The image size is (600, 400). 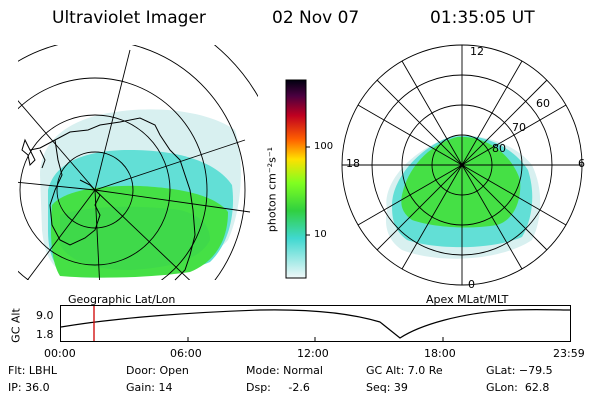 What do you see at coordinates (518, 387) in the screenshot?
I see `glon-info: GLon: 62.8` at bounding box center [518, 387].